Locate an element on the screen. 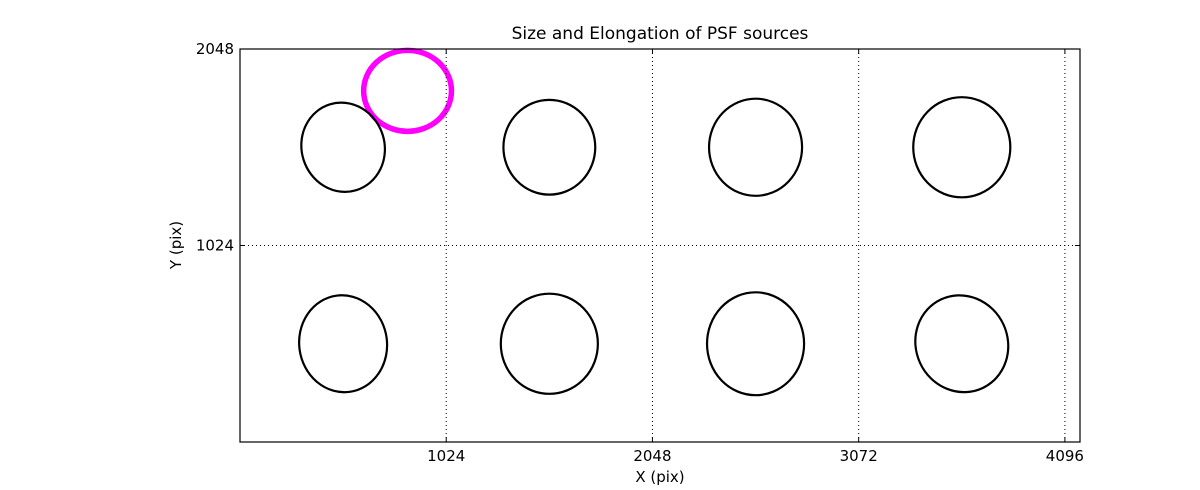 Image resolution: width=1200 pixels, height=490 pixels. highlight-source-ellipse is located at coordinates (407, 91).